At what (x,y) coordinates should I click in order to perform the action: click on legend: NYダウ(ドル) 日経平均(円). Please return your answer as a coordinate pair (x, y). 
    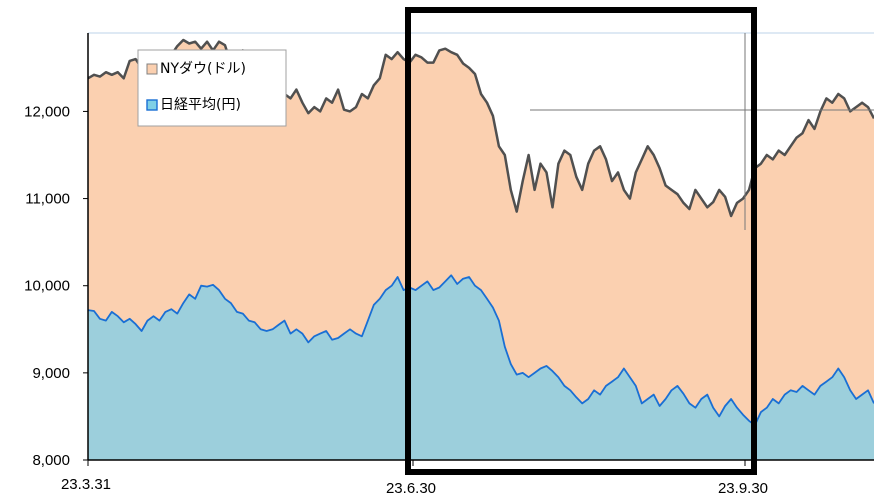
    Looking at the image, I should click on (212, 88).